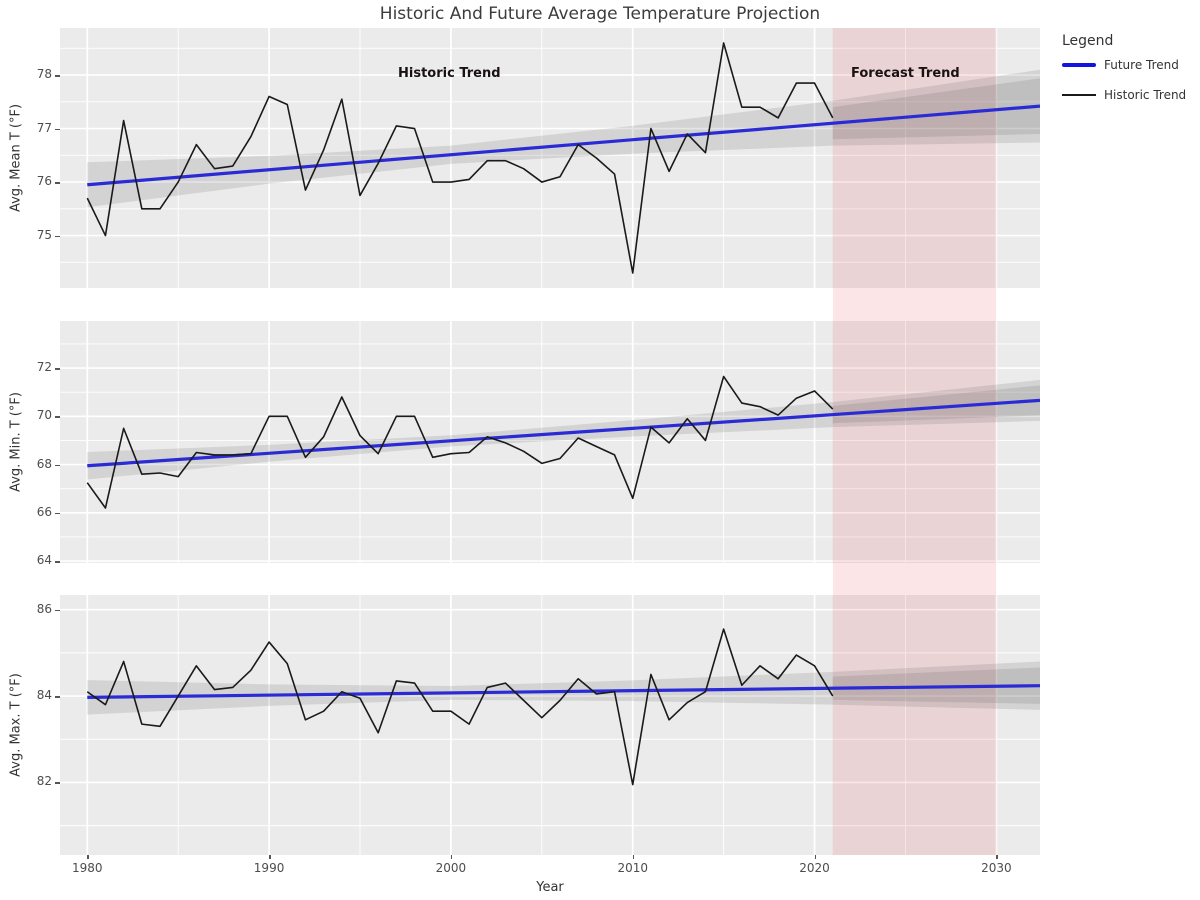 This screenshot has width=1200, height=900. I want to click on y-tick-label: 66, so click(44, 511).